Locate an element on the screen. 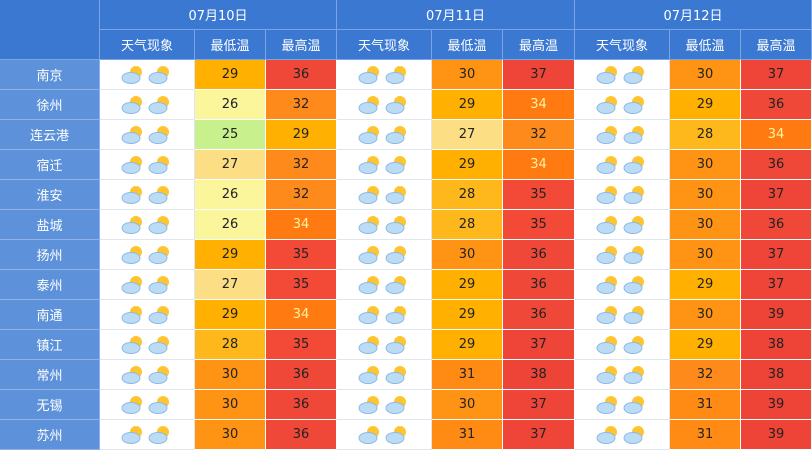 The image size is (812, 450). column-header: 最低温 is located at coordinates (467, 45).